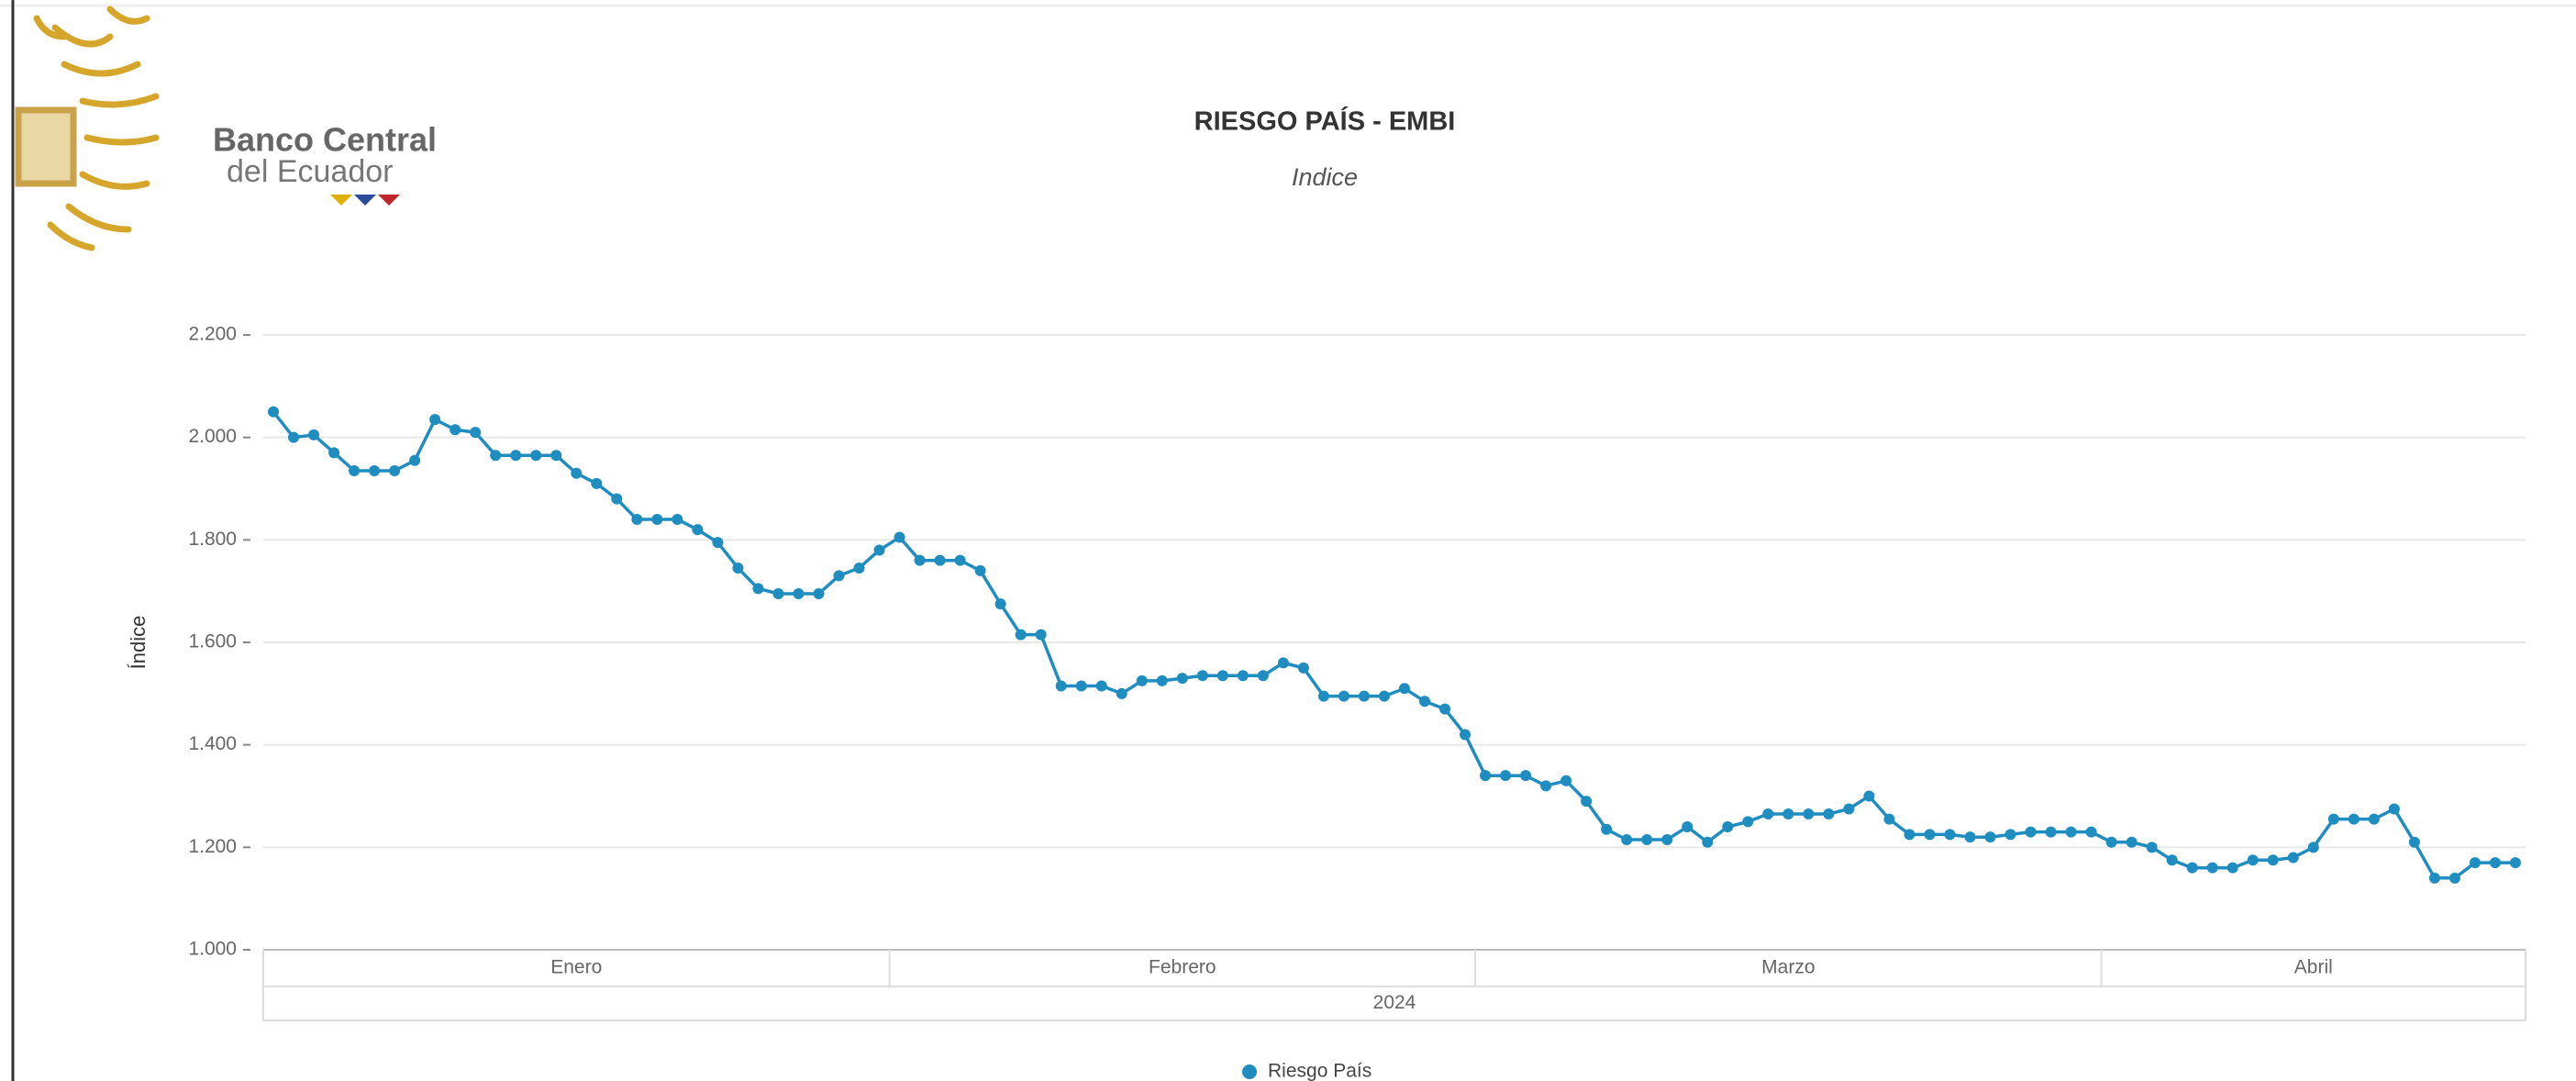  Describe the element at coordinates (212, 846) in the screenshot. I see `y-tick-label: 1.200` at that location.